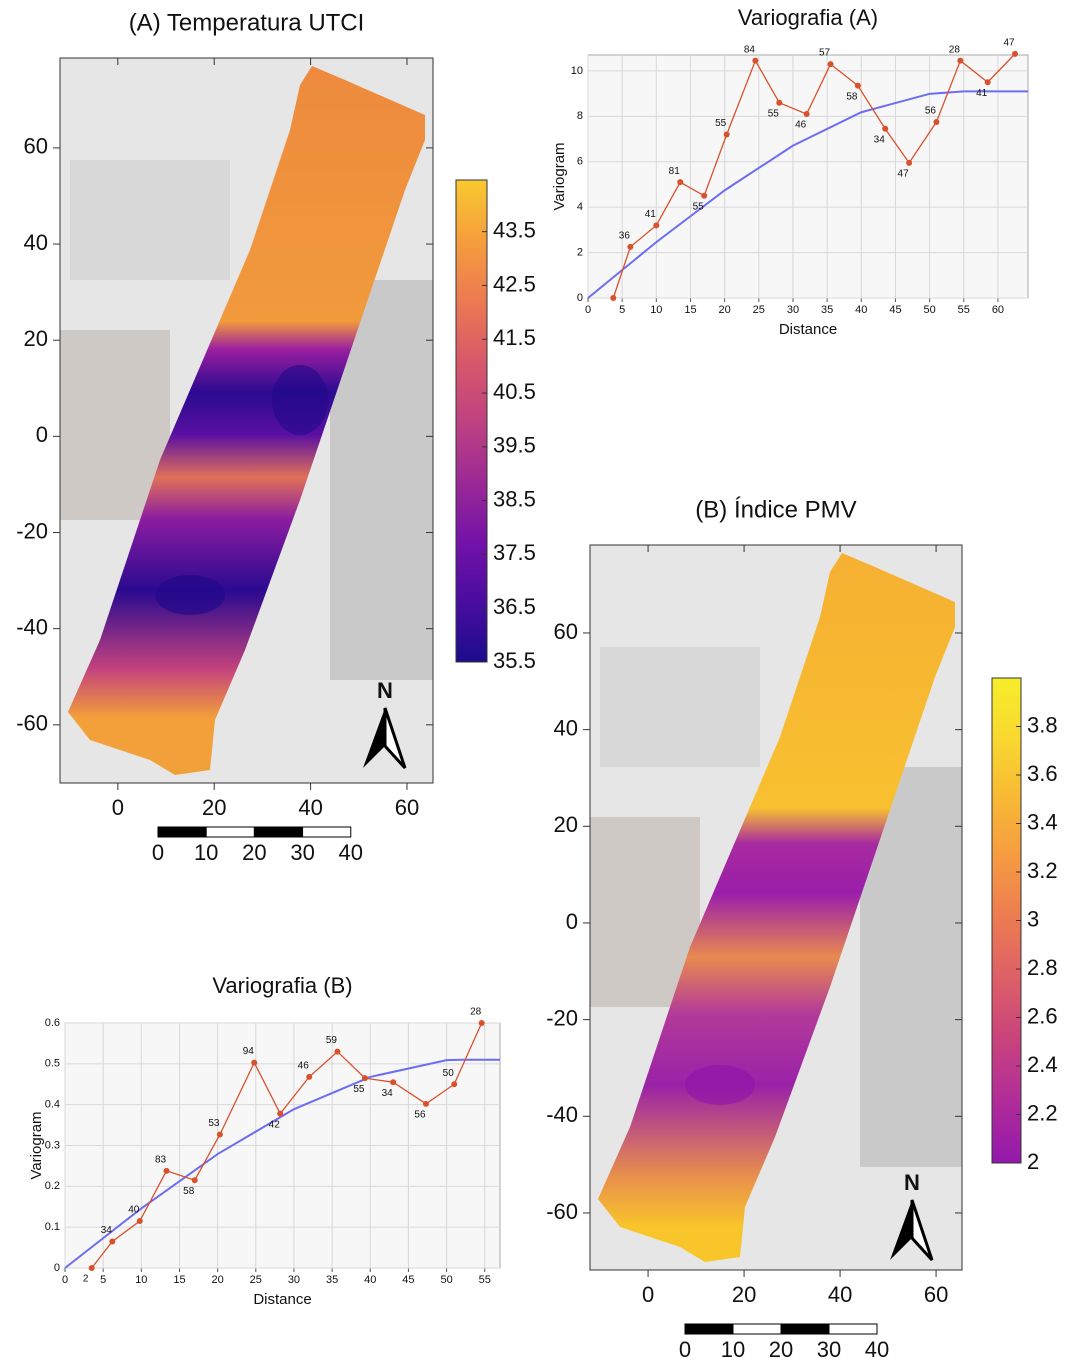 This screenshot has width=1076, height=1363. What do you see at coordinates (1042, 870) in the screenshot?
I see `colorbar-tick-label: 3.2` at bounding box center [1042, 870].